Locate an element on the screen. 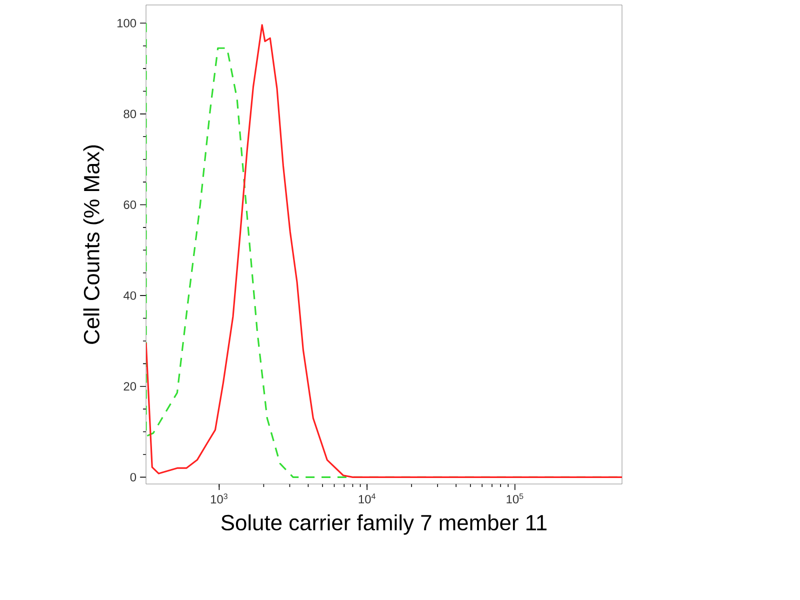  y-axis-title: Cell Counts (% Max) is located at coordinates (93, 244).